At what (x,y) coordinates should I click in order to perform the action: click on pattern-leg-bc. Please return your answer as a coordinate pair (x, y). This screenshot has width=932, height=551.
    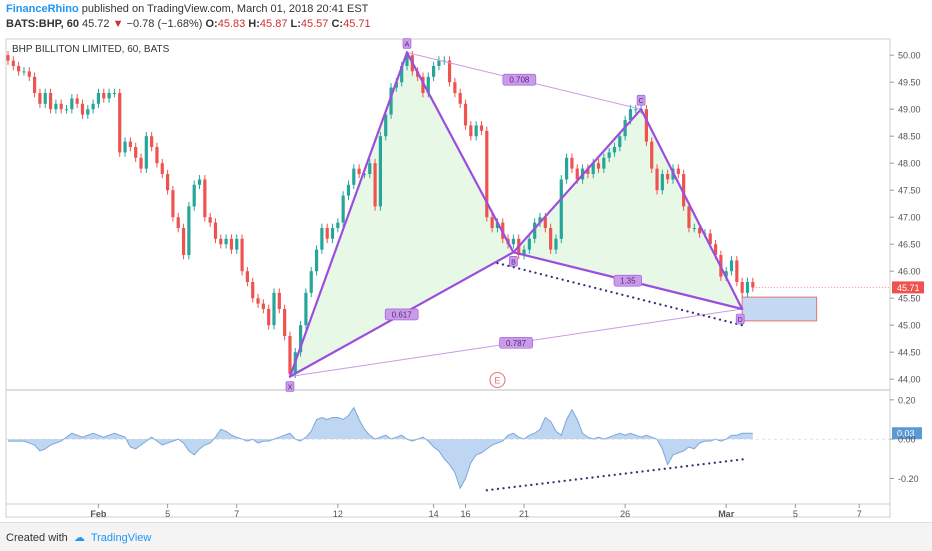
    Looking at the image, I should click on (577, 181).